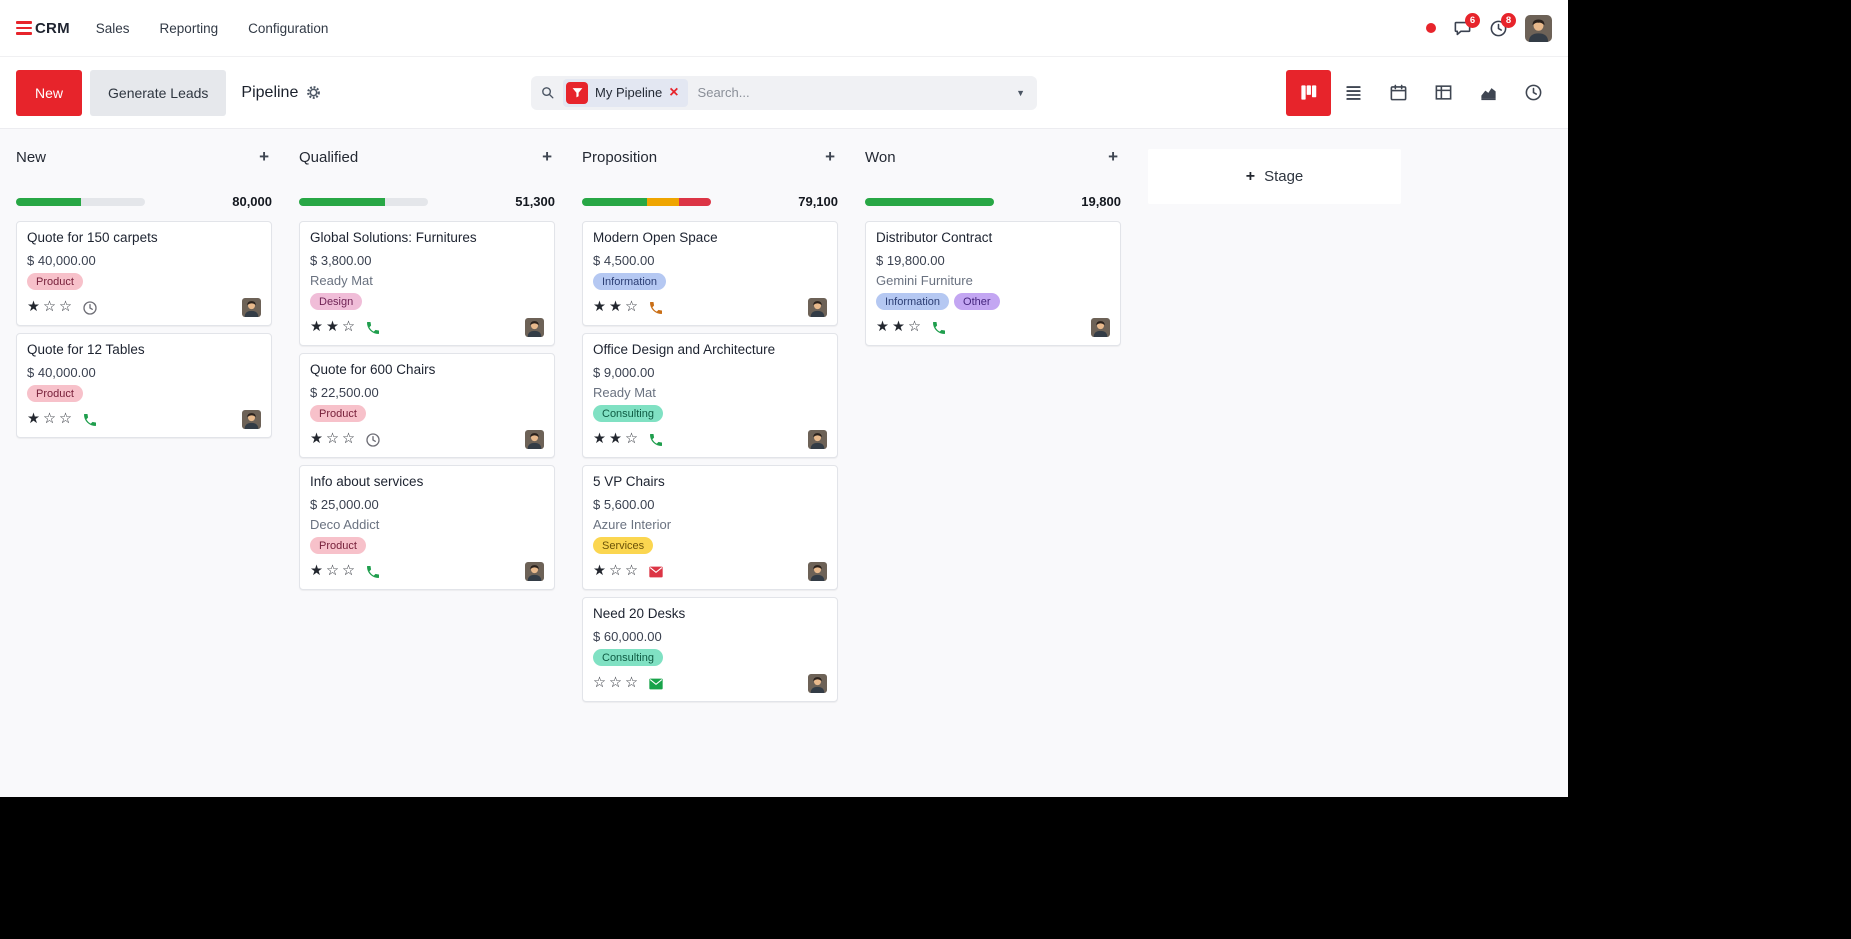  I want to click on add-stage-button: + Stage, so click(1274, 176).